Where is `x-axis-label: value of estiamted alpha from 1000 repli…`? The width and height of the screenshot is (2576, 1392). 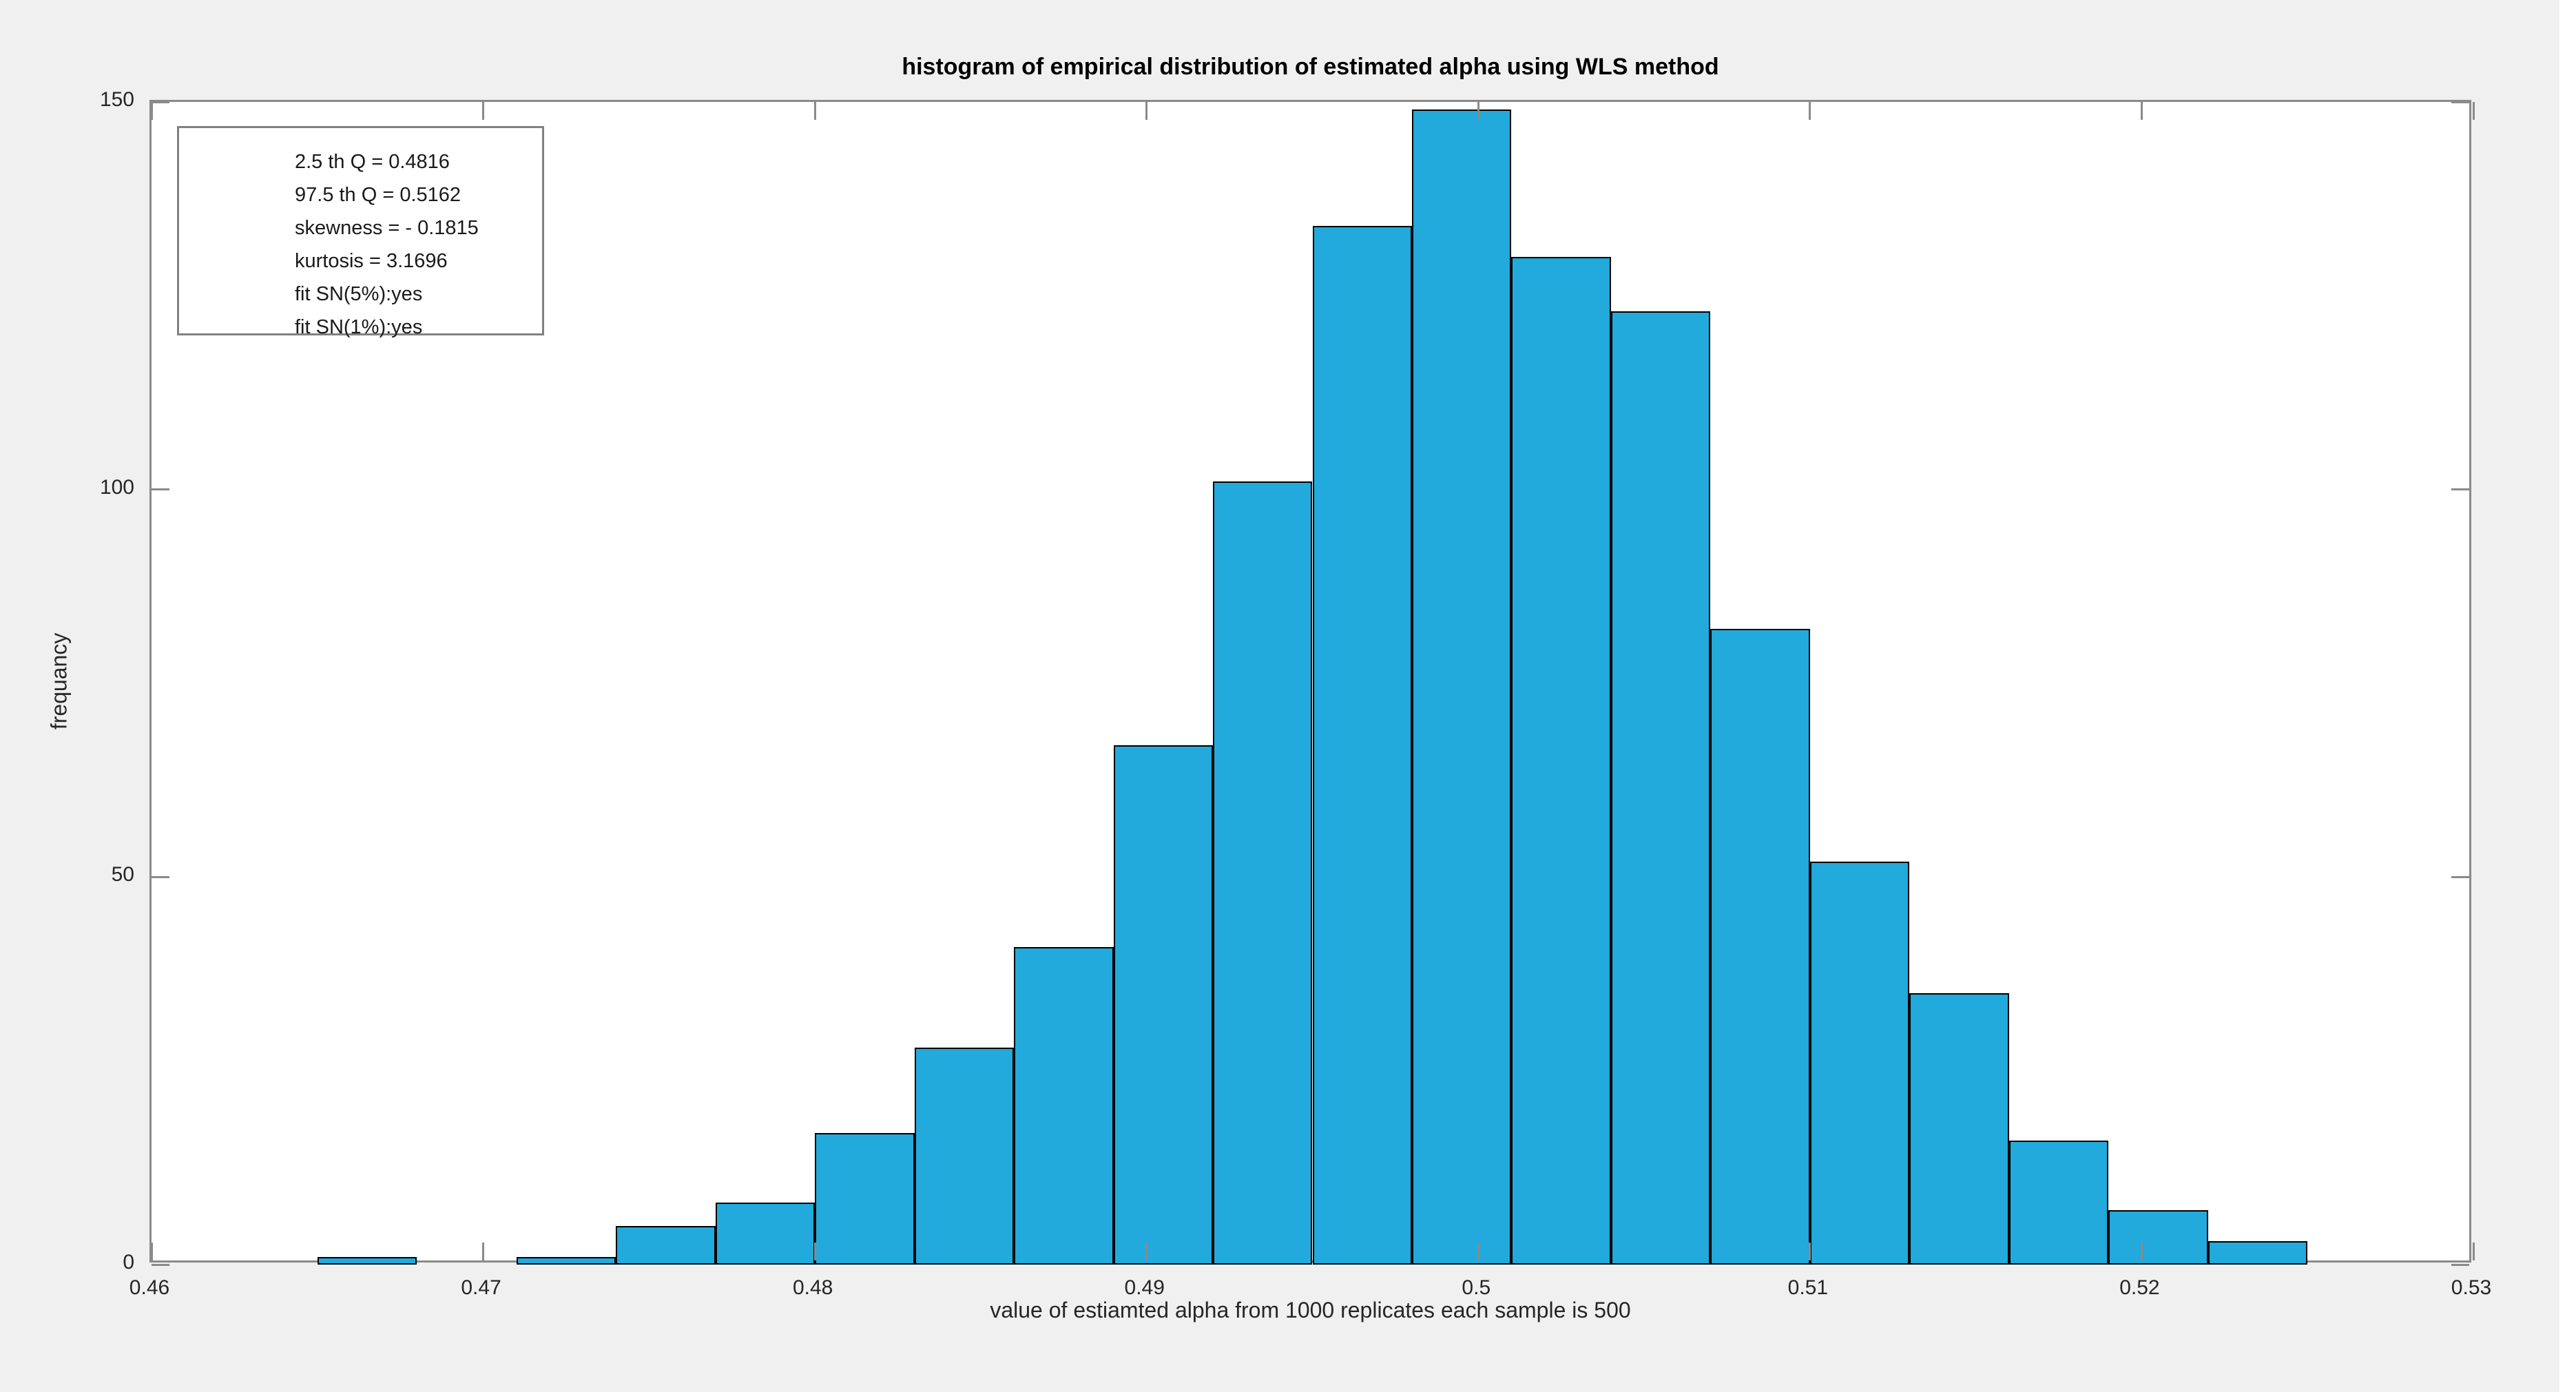 x-axis-label: value of estiamted alpha from 1000 repli… is located at coordinates (1310, 1310).